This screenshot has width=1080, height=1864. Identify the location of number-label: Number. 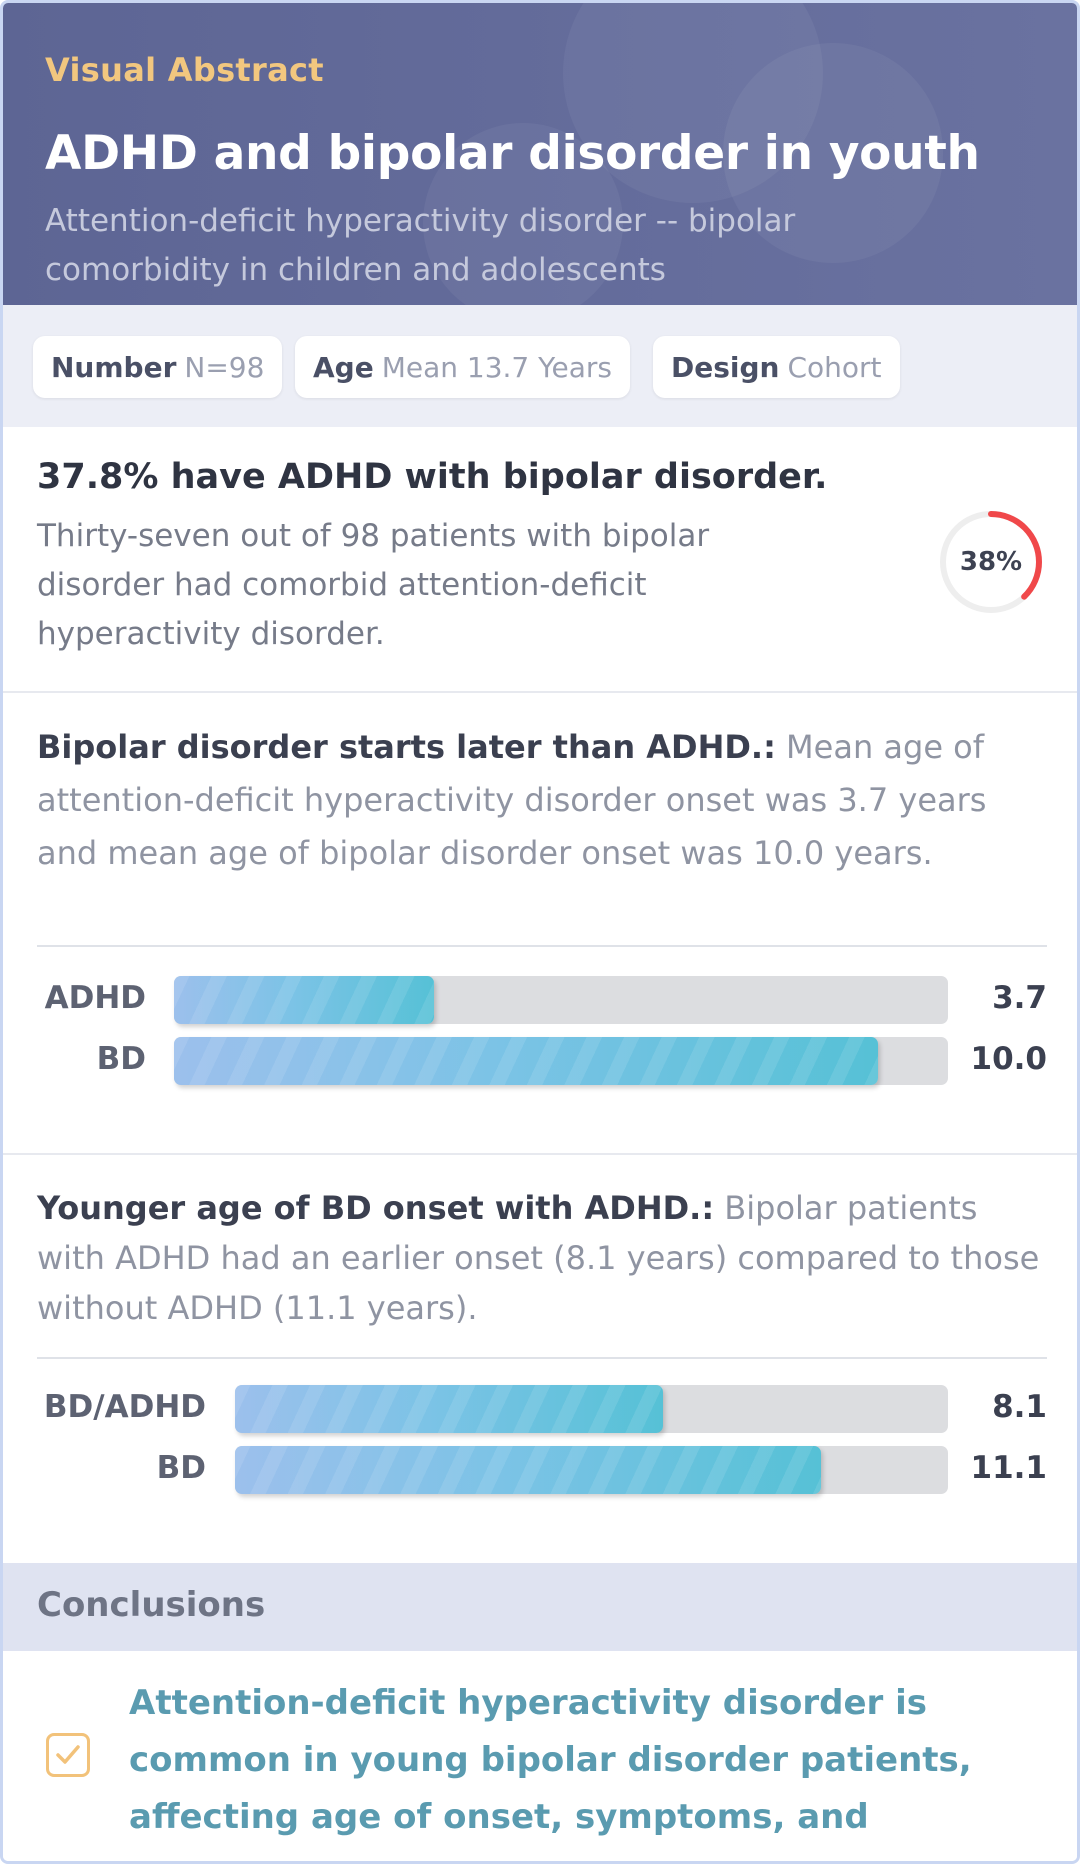
(114, 367).